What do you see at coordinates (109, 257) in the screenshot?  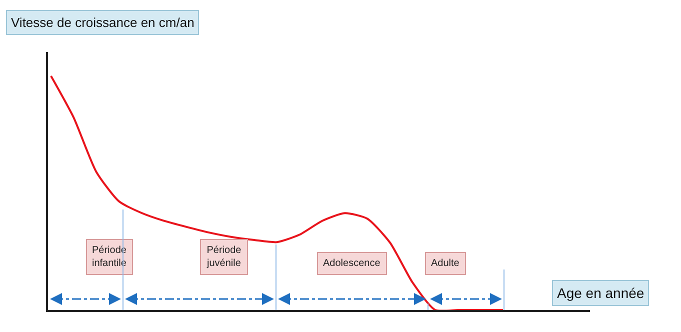 I see `annotation: Période infantile` at bounding box center [109, 257].